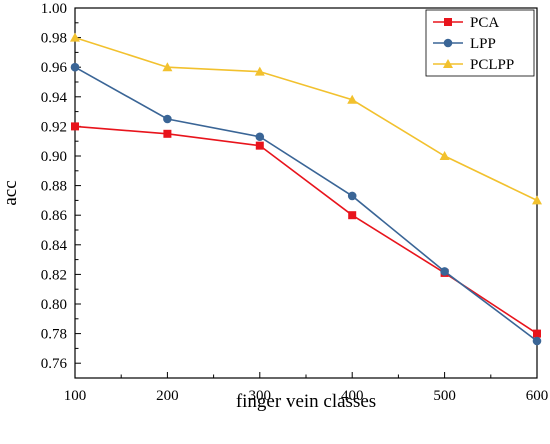 The height and width of the screenshot is (444, 550). Describe the element at coordinates (537, 396) in the screenshot. I see `x-tick-label: 600` at that location.